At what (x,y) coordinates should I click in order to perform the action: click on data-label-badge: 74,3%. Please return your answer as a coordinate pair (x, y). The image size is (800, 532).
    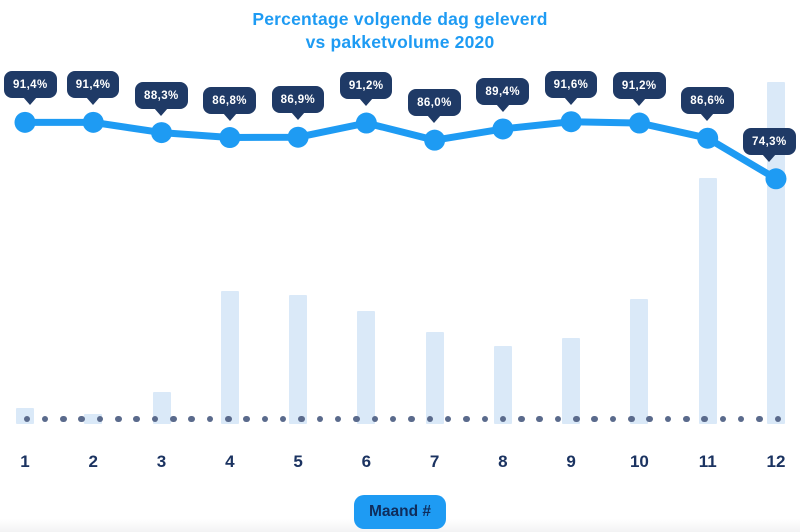
    Looking at the image, I should click on (769, 141).